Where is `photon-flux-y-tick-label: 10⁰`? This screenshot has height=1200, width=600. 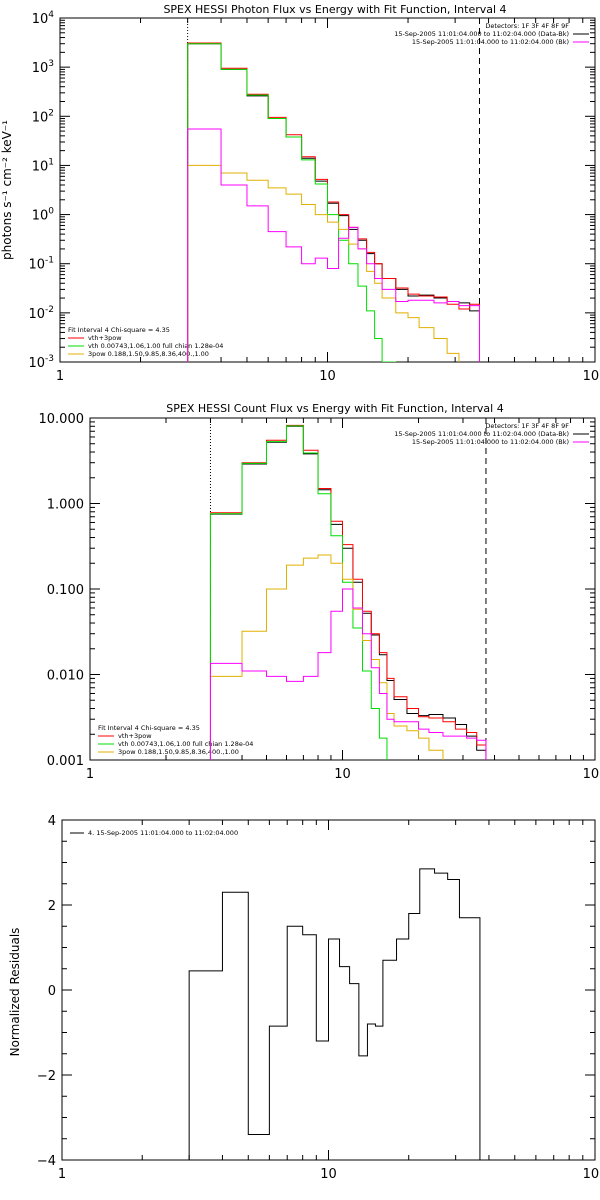
photon-flux-y-tick-label: 10⁰ is located at coordinates (43, 215).